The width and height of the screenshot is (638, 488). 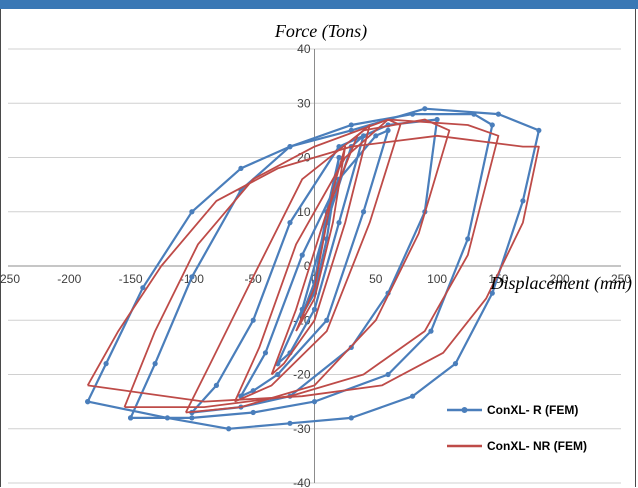 What do you see at coordinates (10, 279) in the screenshot?
I see `x-tick-label: -250` at bounding box center [10, 279].